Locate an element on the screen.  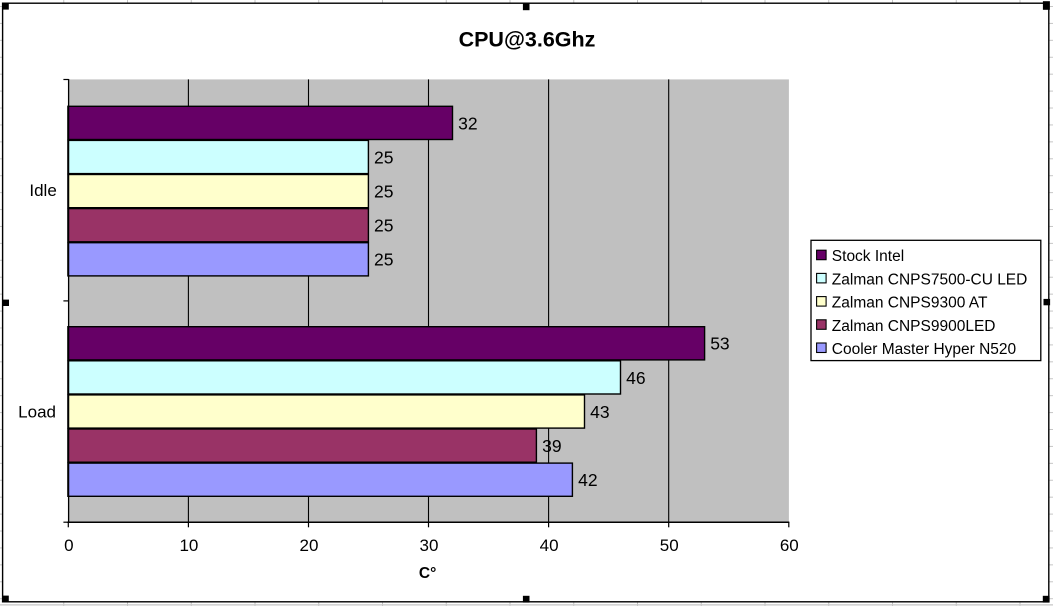
svg-text: 20 is located at coordinates (309, 545).